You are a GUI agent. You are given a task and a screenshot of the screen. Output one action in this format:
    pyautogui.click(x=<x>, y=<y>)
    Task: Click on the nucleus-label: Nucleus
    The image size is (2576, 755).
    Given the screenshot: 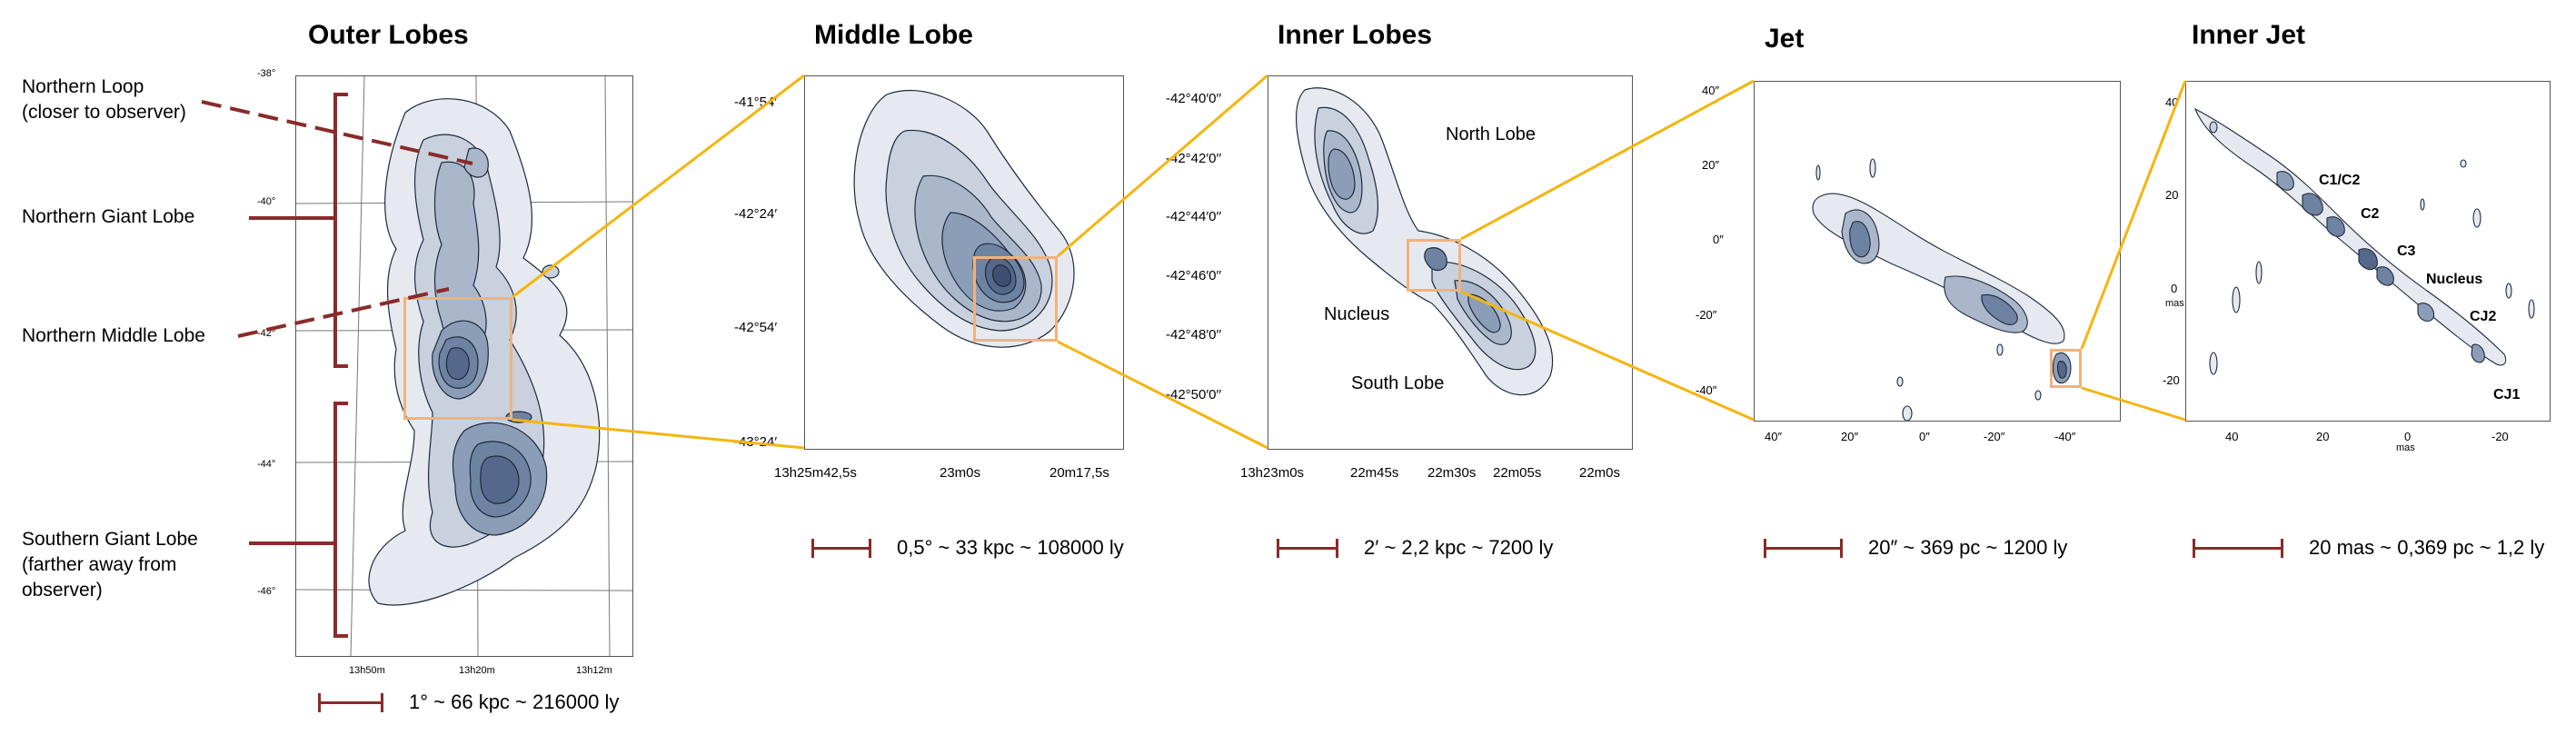 What is the action you would take?
    pyautogui.click(x=1357, y=314)
    